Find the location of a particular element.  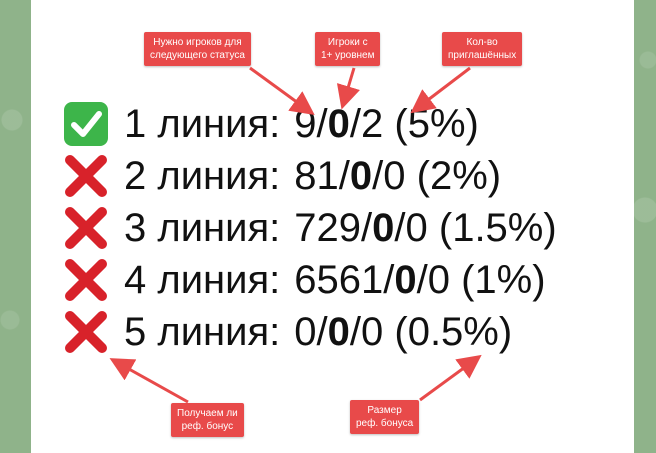

needed-value: 6561 is located at coordinates (339, 279).